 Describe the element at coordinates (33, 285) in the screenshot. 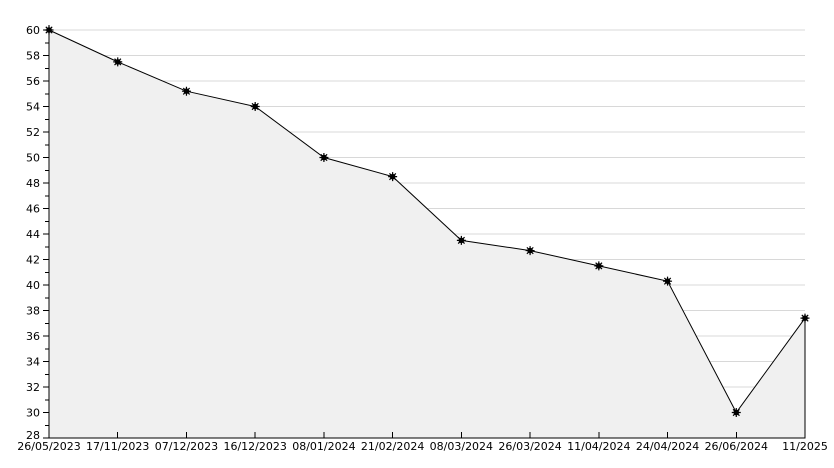

I see `y-axis-label: 40` at that location.